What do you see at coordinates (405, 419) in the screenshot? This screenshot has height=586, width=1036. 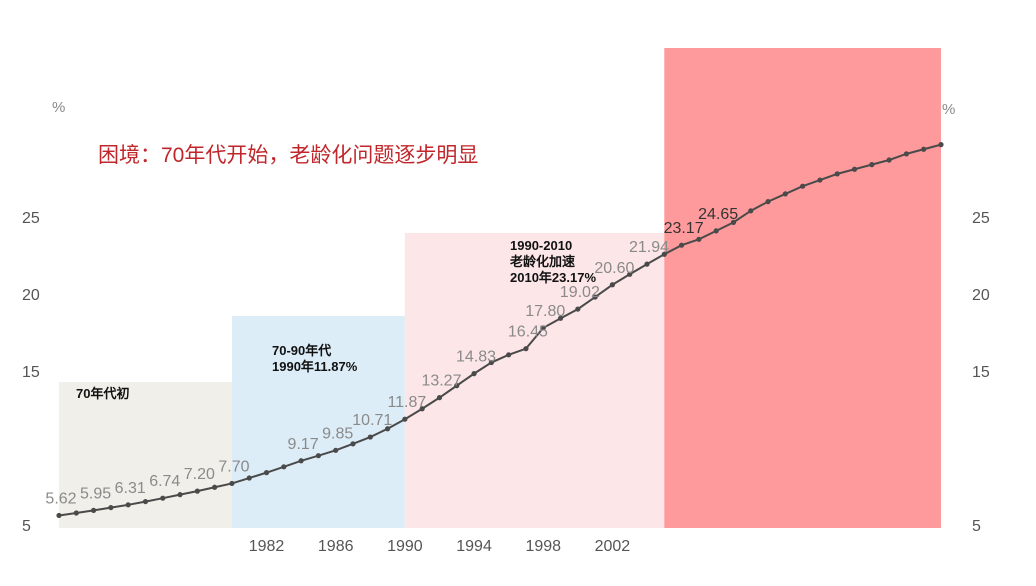 I see `data-point-1990` at bounding box center [405, 419].